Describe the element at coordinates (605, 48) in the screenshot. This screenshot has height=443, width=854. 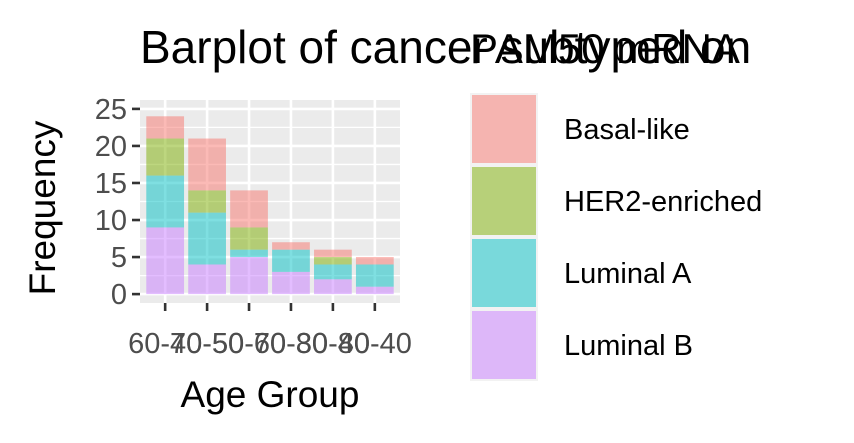
I see `legend-title: PAM50 mRNA` at that location.